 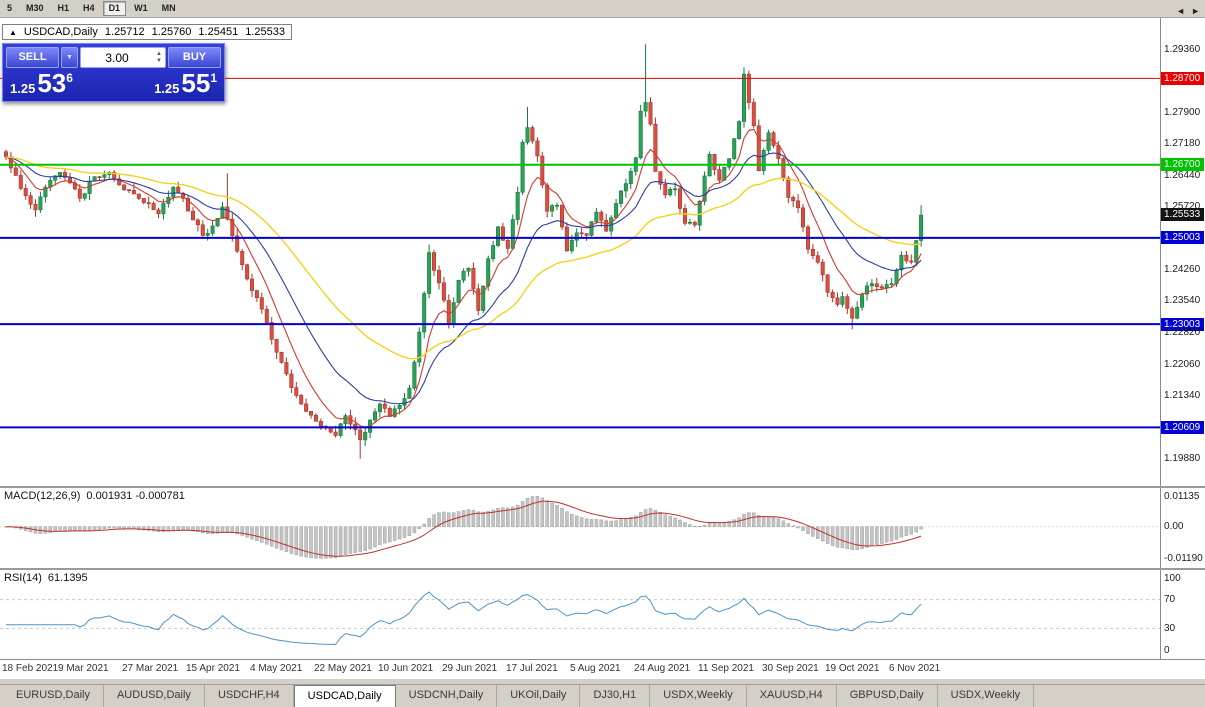 I want to click on timeframe-button-h1: H1, so click(x=63, y=8).